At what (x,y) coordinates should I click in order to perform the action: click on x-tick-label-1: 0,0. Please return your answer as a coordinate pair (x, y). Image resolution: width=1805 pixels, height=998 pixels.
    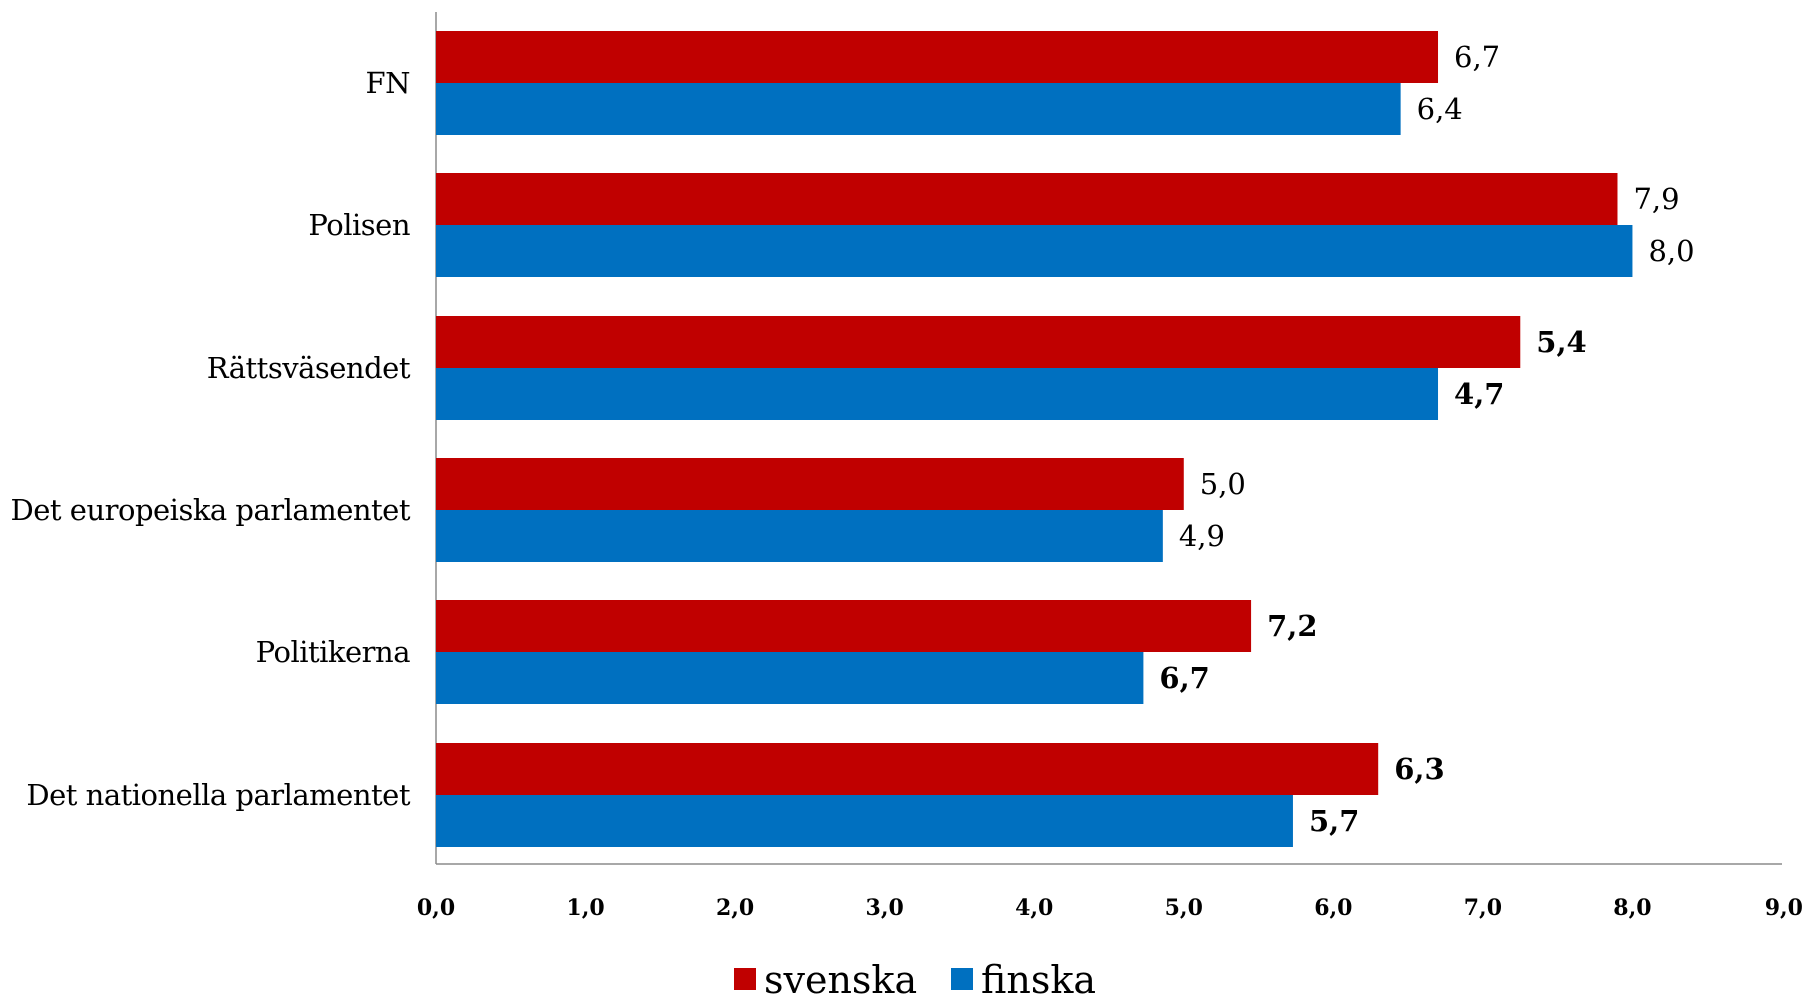
    Looking at the image, I should click on (436, 908).